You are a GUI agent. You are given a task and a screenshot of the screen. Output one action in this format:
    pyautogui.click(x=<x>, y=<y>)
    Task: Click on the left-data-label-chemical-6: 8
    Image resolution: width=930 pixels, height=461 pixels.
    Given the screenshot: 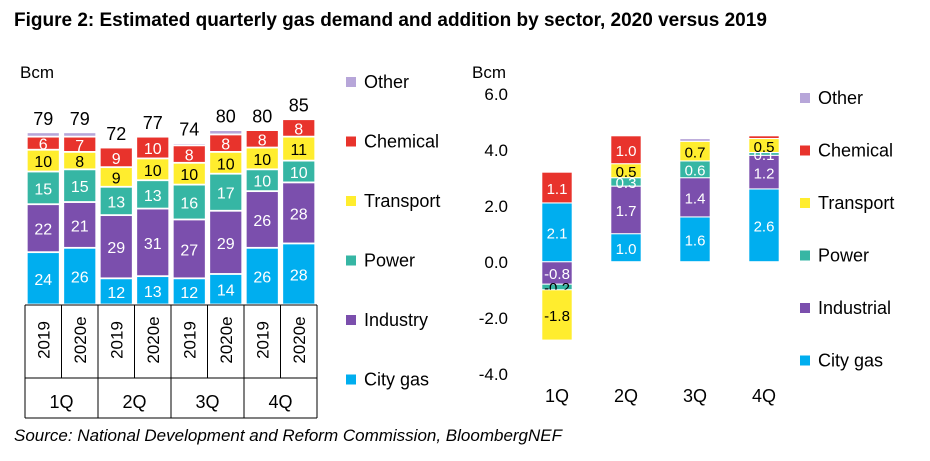 What is the action you would take?
    pyautogui.click(x=225, y=145)
    